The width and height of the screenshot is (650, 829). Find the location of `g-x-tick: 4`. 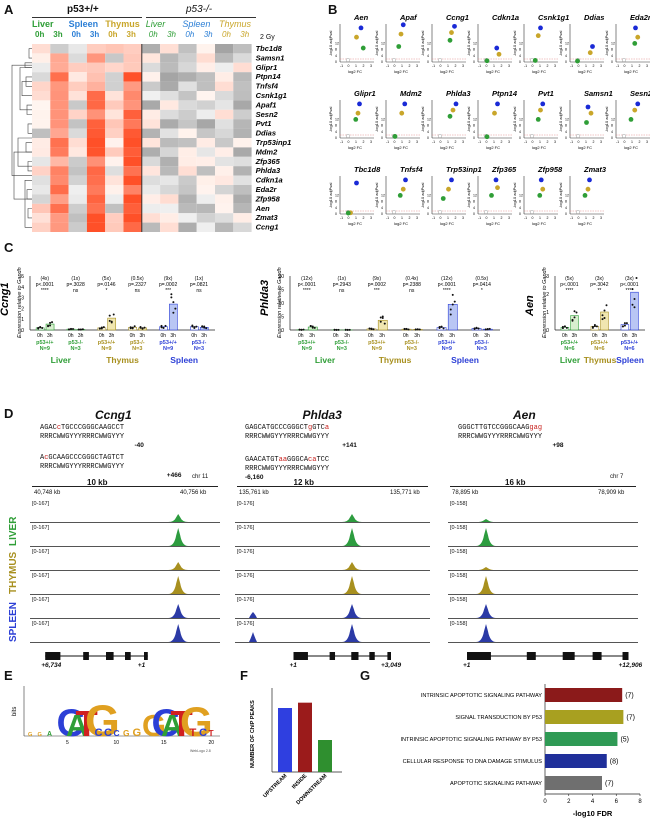

g-x-tick: 4 is located at coordinates (593, 802).